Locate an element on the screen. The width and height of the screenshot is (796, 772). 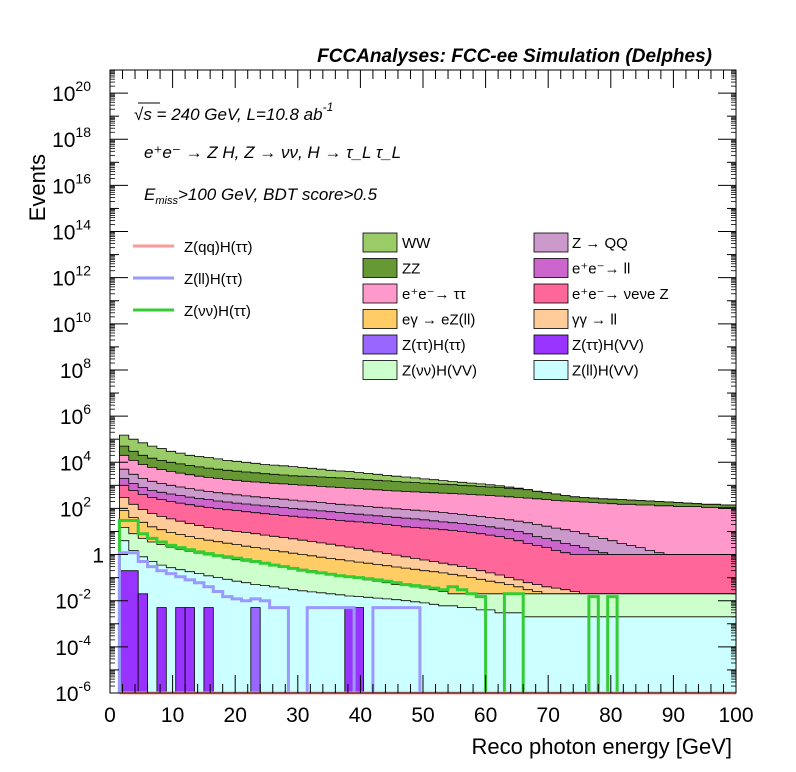
y-tick-label: 10²⁰ is located at coordinates (71, 92).